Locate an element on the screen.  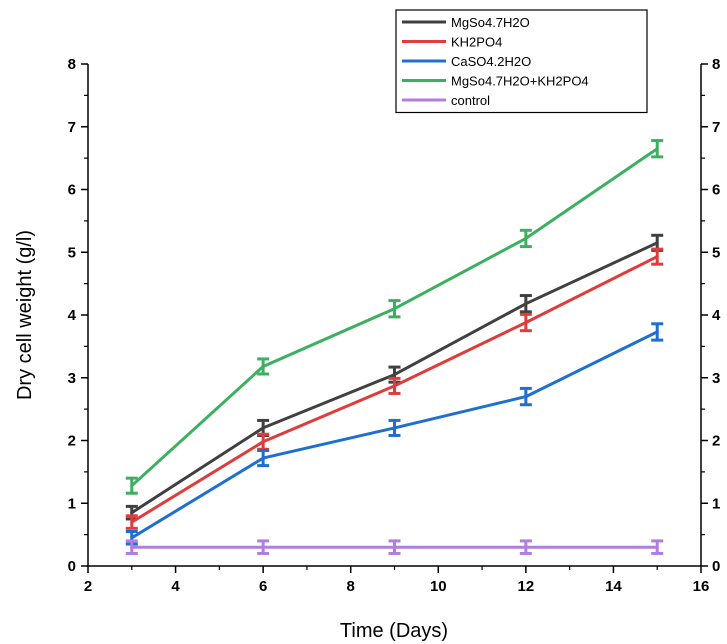
legend-item: CaSO4.2H2O is located at coordinates (466, 61).